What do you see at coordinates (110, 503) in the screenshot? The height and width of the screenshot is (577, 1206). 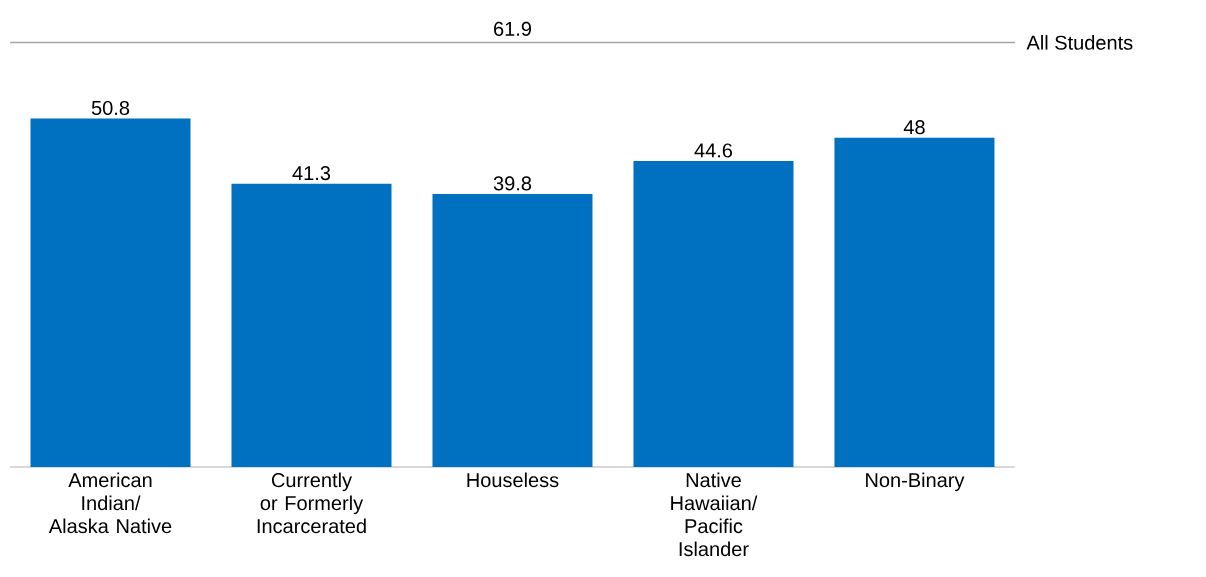 I see `x-tick-label: American Indian/ Alaska Native` at bounding box center [110, 503].